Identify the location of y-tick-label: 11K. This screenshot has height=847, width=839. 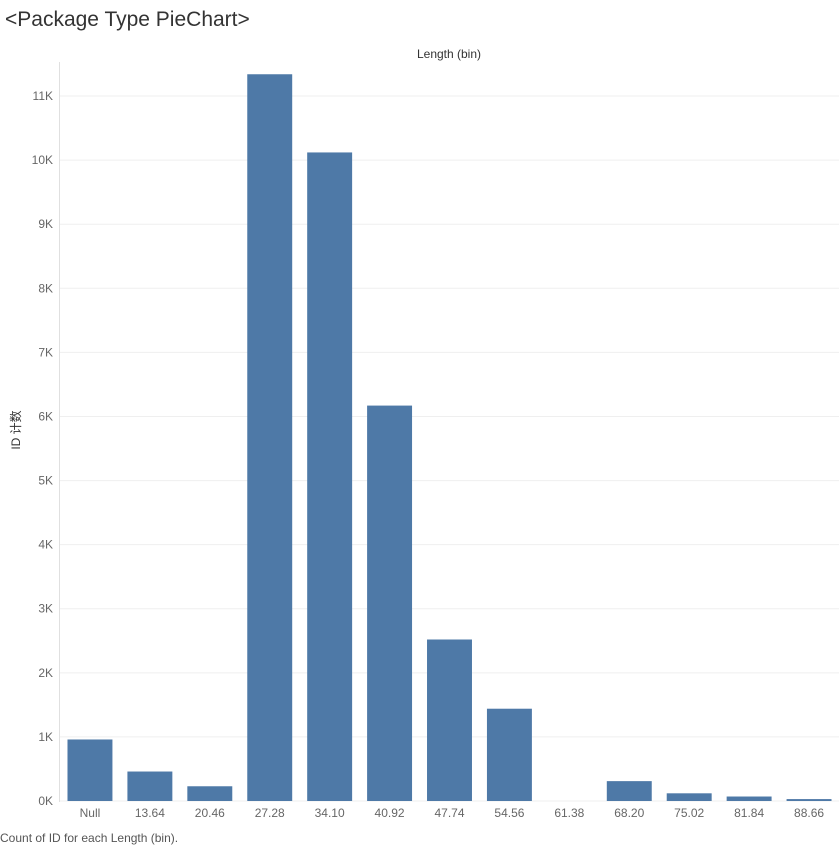
(43, 96).